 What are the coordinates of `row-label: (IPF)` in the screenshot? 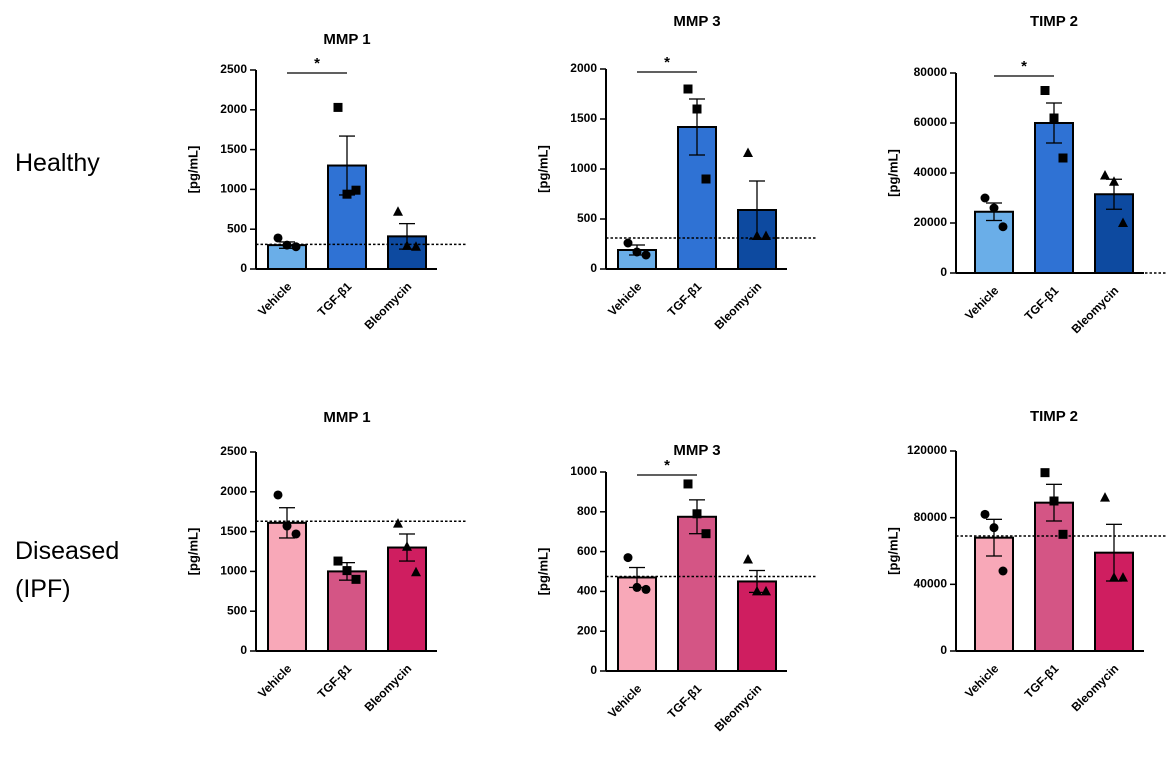 It's located at (43, 589).